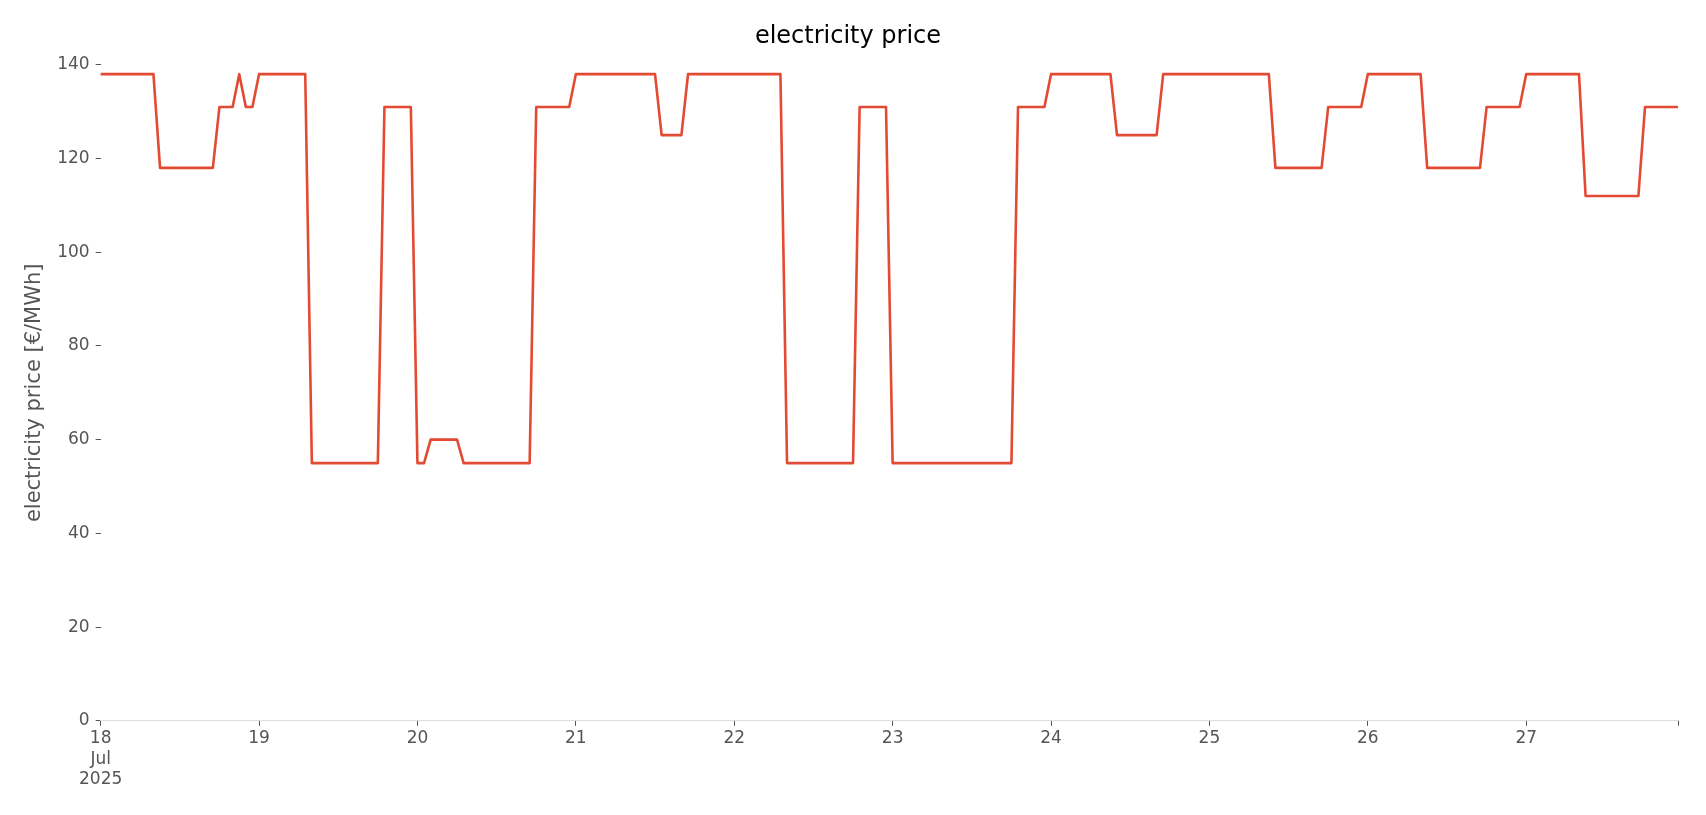 The height and width of the screenshot is (815, 1706). What do you see at coordinates (84, 719) in the screenshot?
I see `y-tick-label: 0` at bounding box center [84, 719].